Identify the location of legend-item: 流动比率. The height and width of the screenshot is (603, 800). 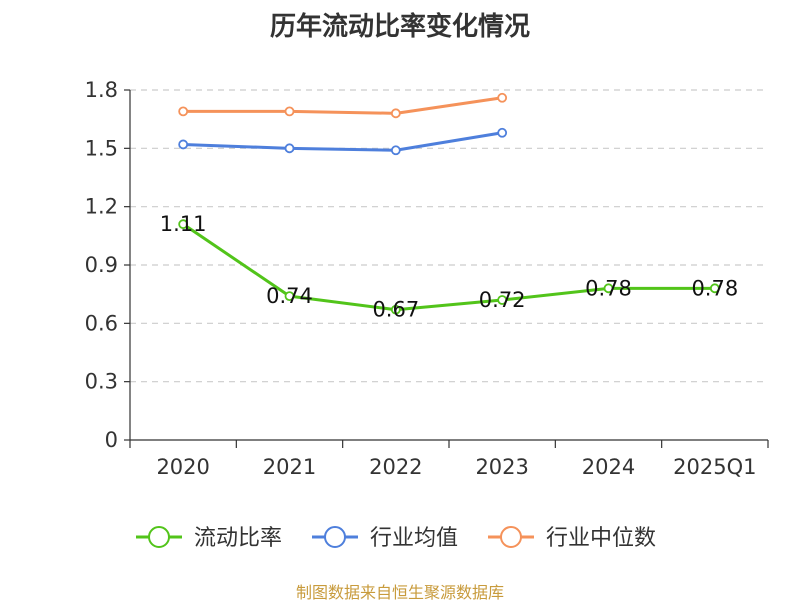
(209, 538).